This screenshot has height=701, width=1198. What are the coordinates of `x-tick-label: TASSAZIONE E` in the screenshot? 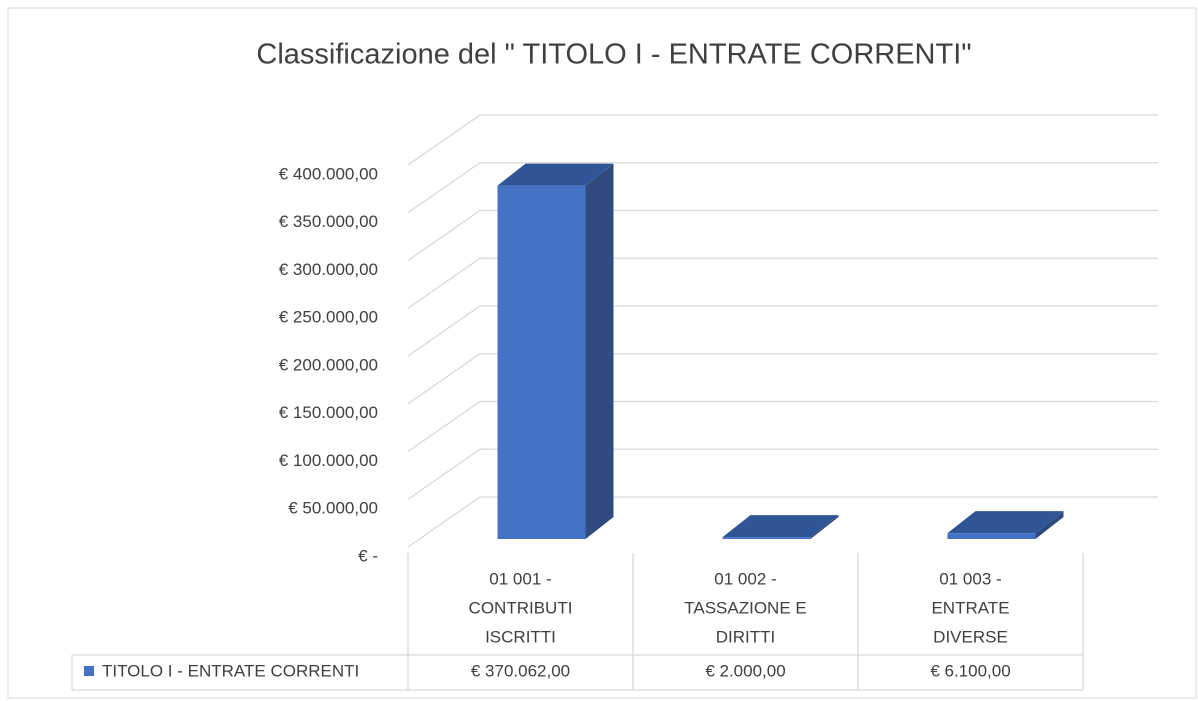 It's located at (745, 607).